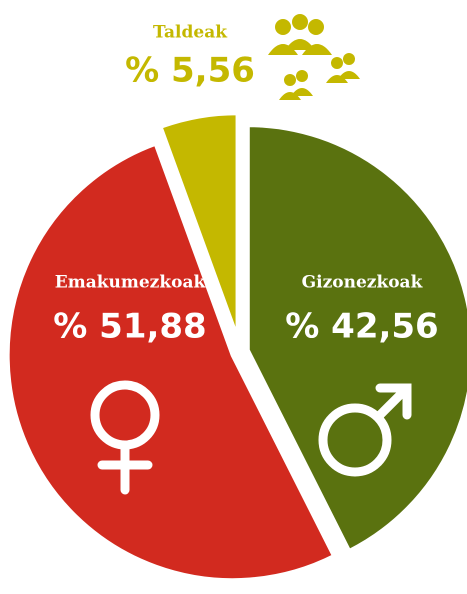 This screenshot has width=467, height=594. Describe the element at coordinates (131, 283) in the screenshot. I see `category-label: Emakumezkoak` at that location.